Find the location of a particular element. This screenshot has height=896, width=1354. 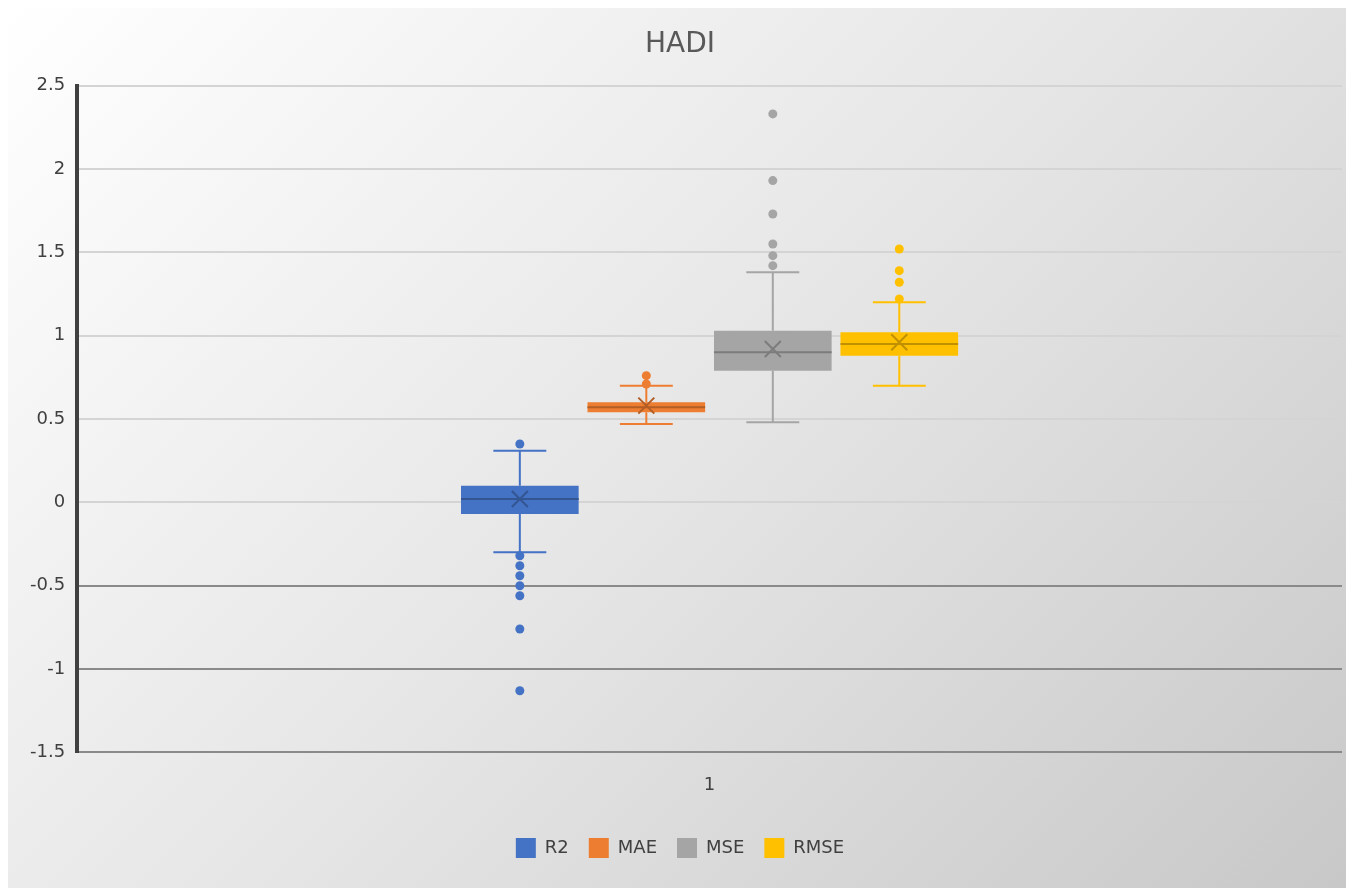

y-tick-label: -1 is located at coordinates (56, 667).